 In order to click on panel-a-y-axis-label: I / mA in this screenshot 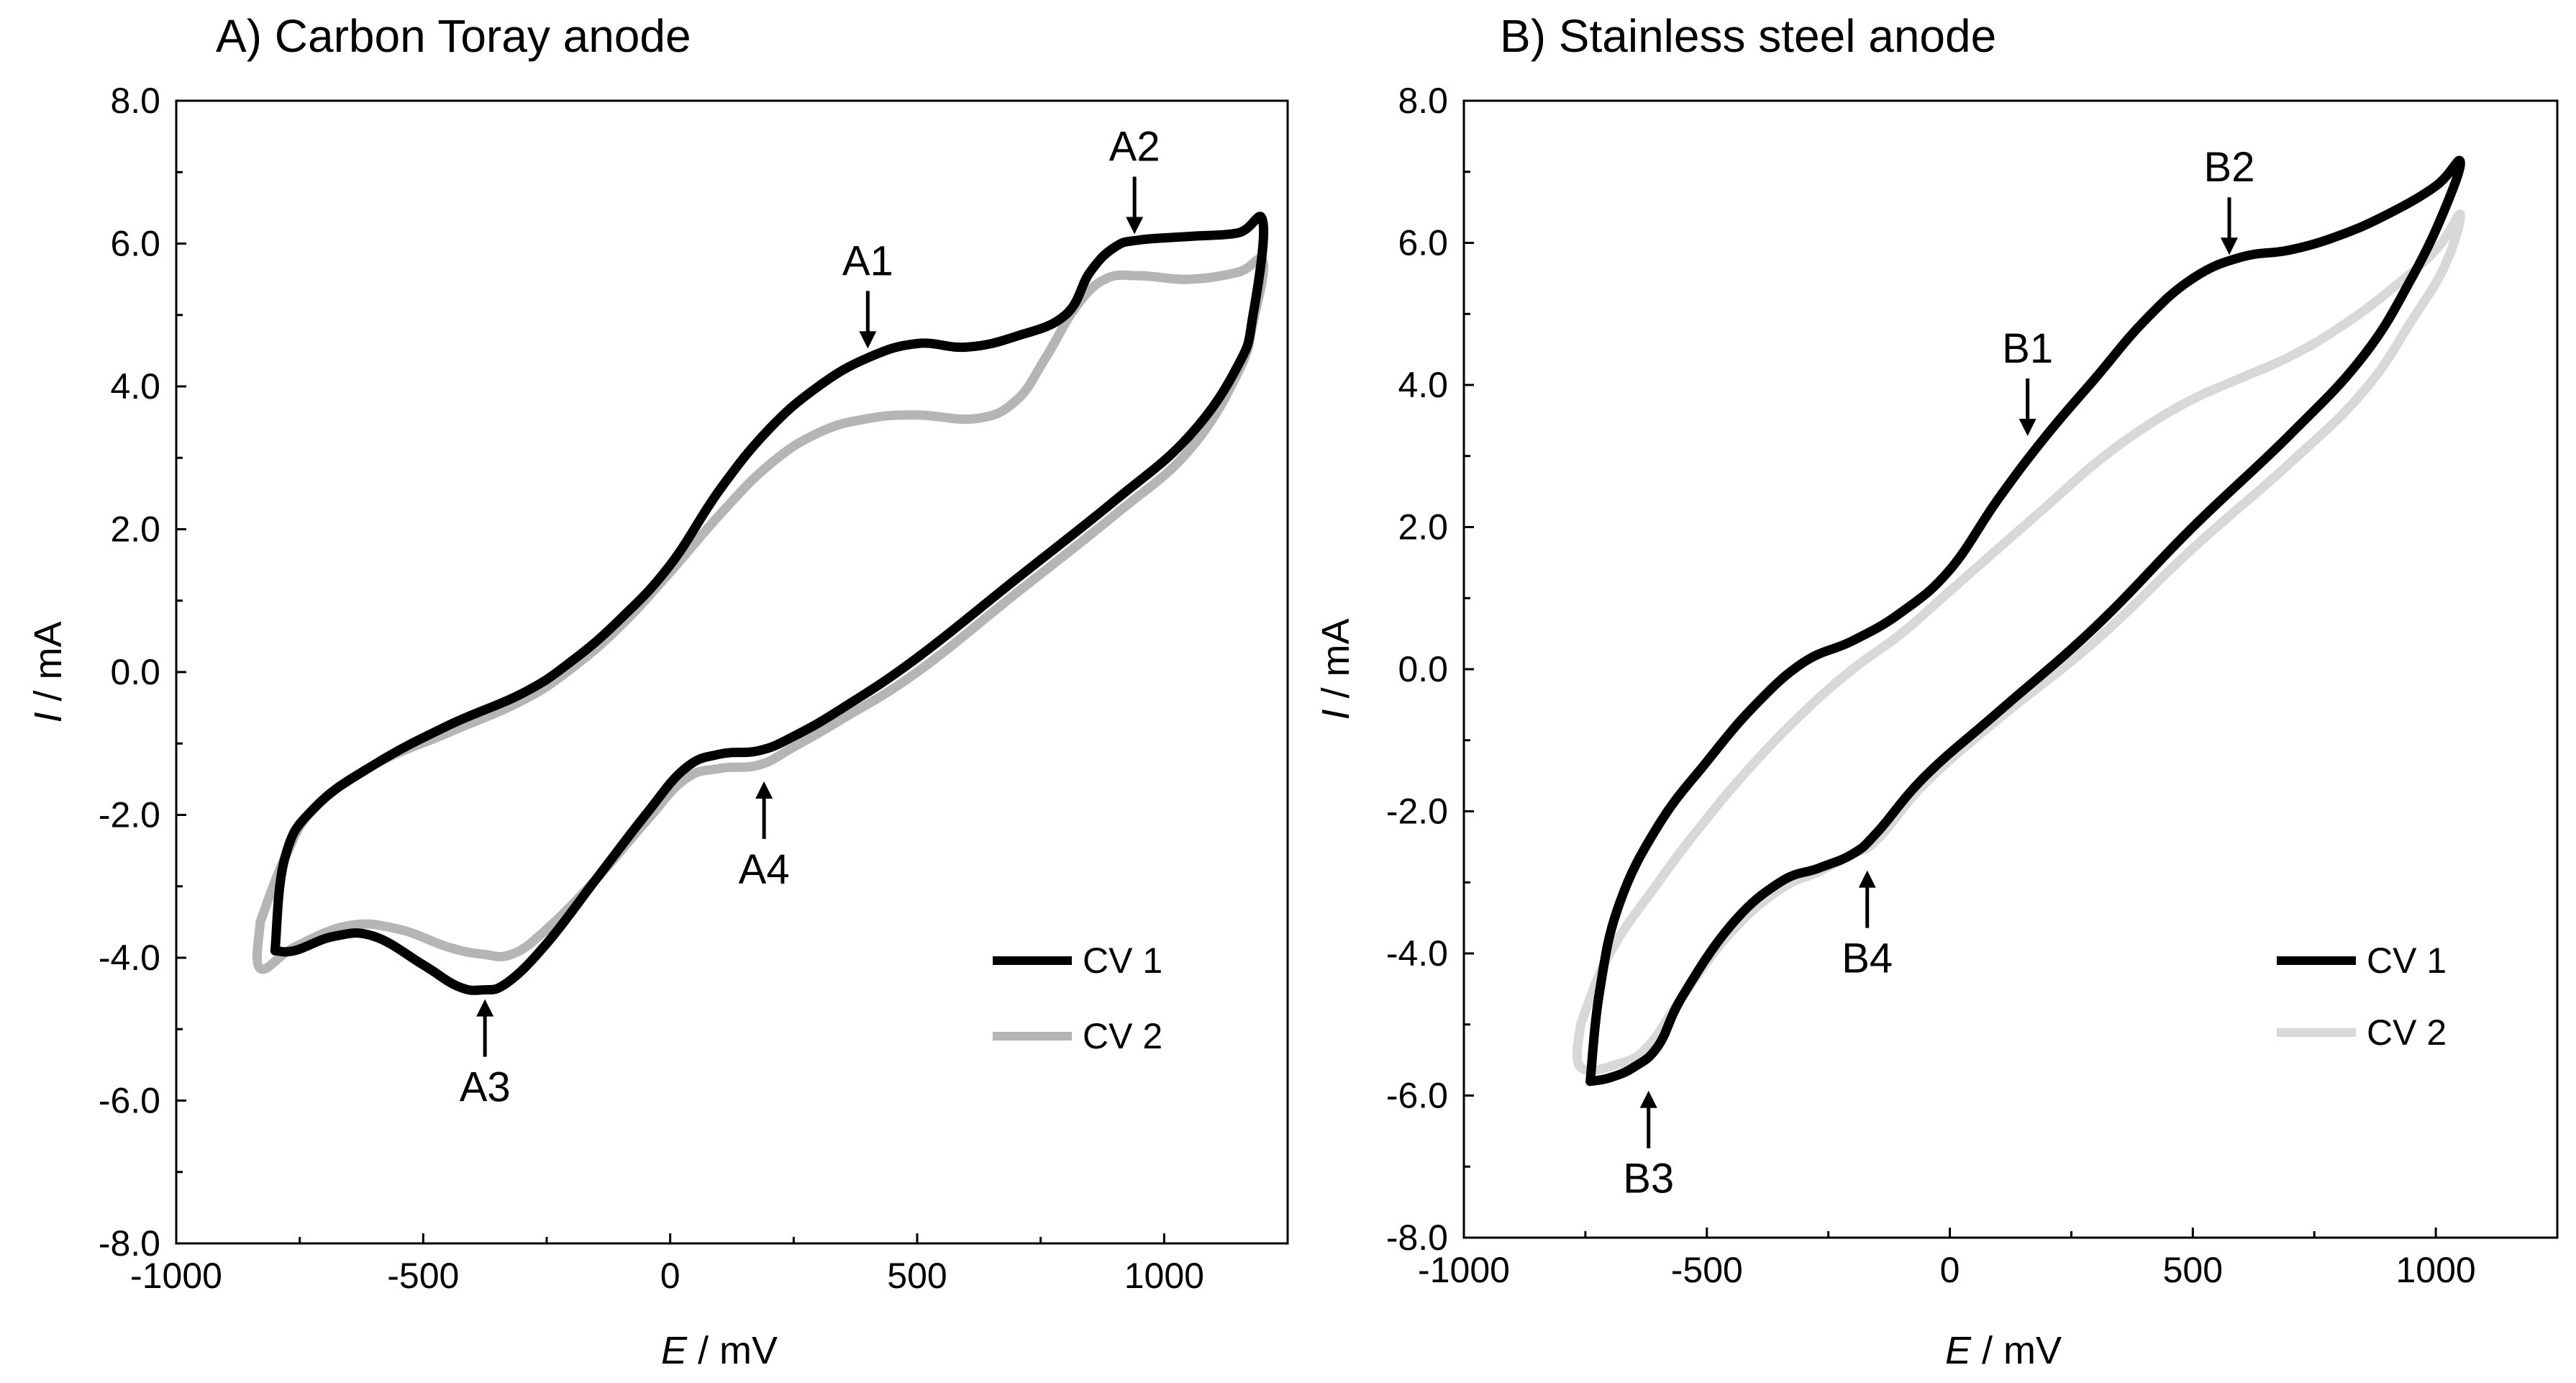, I will do `click(49, 671)`.